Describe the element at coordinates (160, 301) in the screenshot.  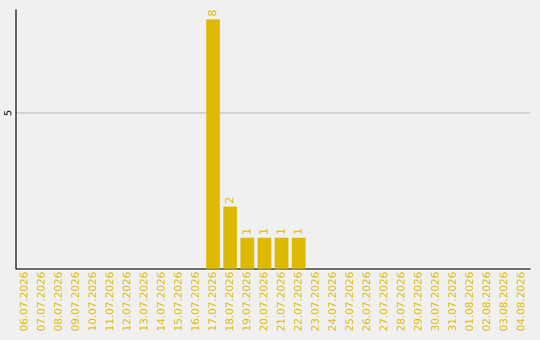
I see `x-tick-label: 14.07.2026` at that location.